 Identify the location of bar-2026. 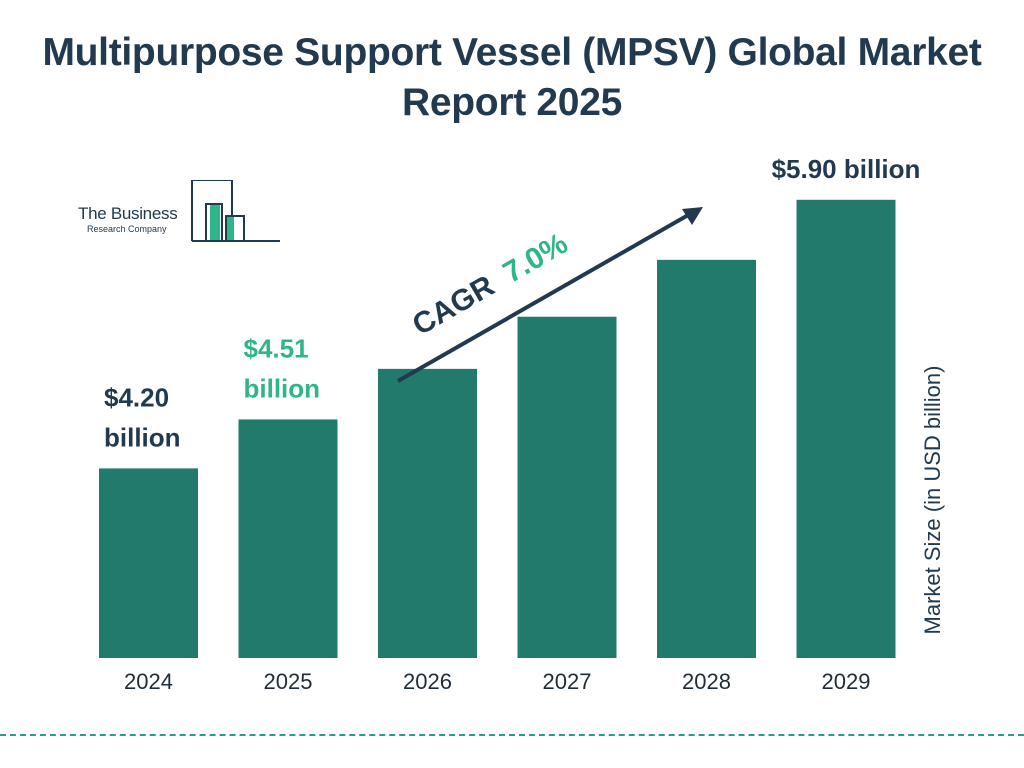
(427, 513).